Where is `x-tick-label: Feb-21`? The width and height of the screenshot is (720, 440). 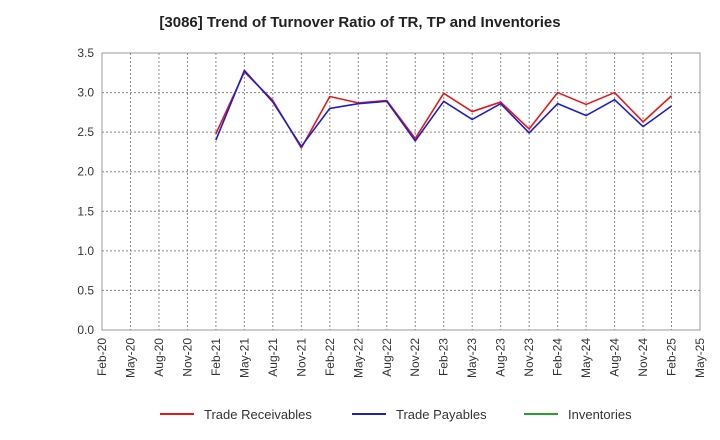
x-tick-label: Feb-21 is located at coordinates (216, 357).